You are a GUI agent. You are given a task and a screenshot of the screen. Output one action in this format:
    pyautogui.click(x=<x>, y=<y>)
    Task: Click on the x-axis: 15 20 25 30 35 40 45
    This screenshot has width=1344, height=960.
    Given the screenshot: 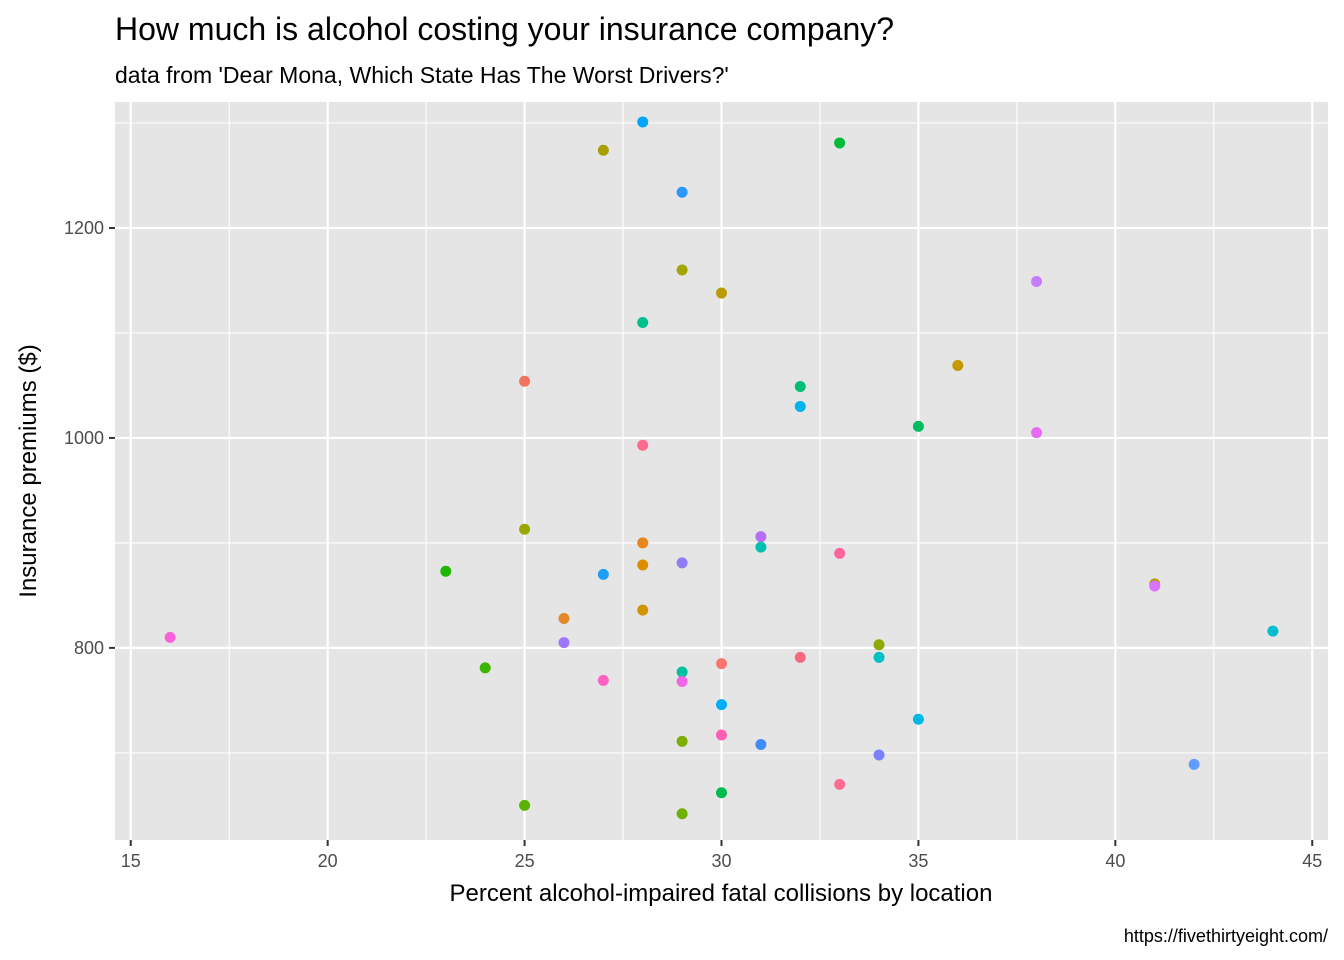 What is the action you would take?
    pyautogui.click(x=721, y=855)
    